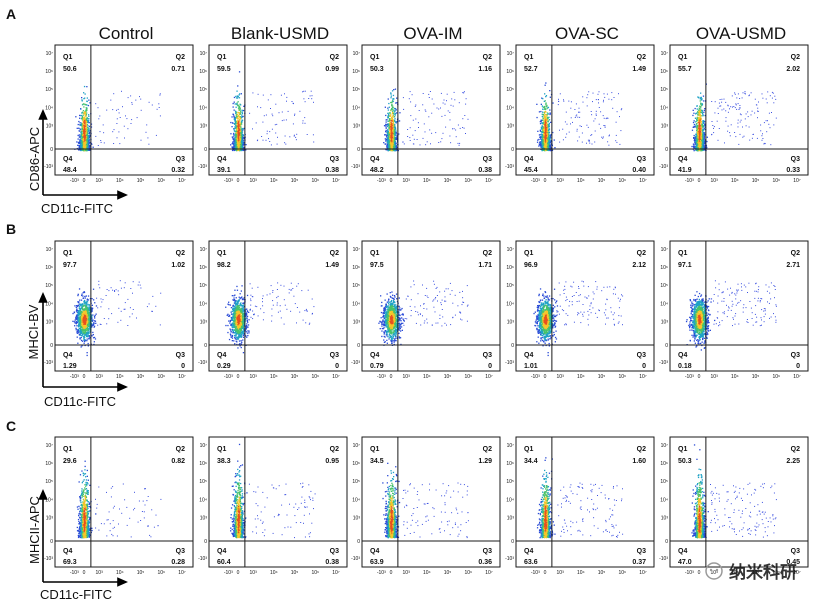 The width and height of the screenshot is (834, 603). Describe the element at coordinates (83, 348) in the screenshot. I see `axis-arrows` at that location.